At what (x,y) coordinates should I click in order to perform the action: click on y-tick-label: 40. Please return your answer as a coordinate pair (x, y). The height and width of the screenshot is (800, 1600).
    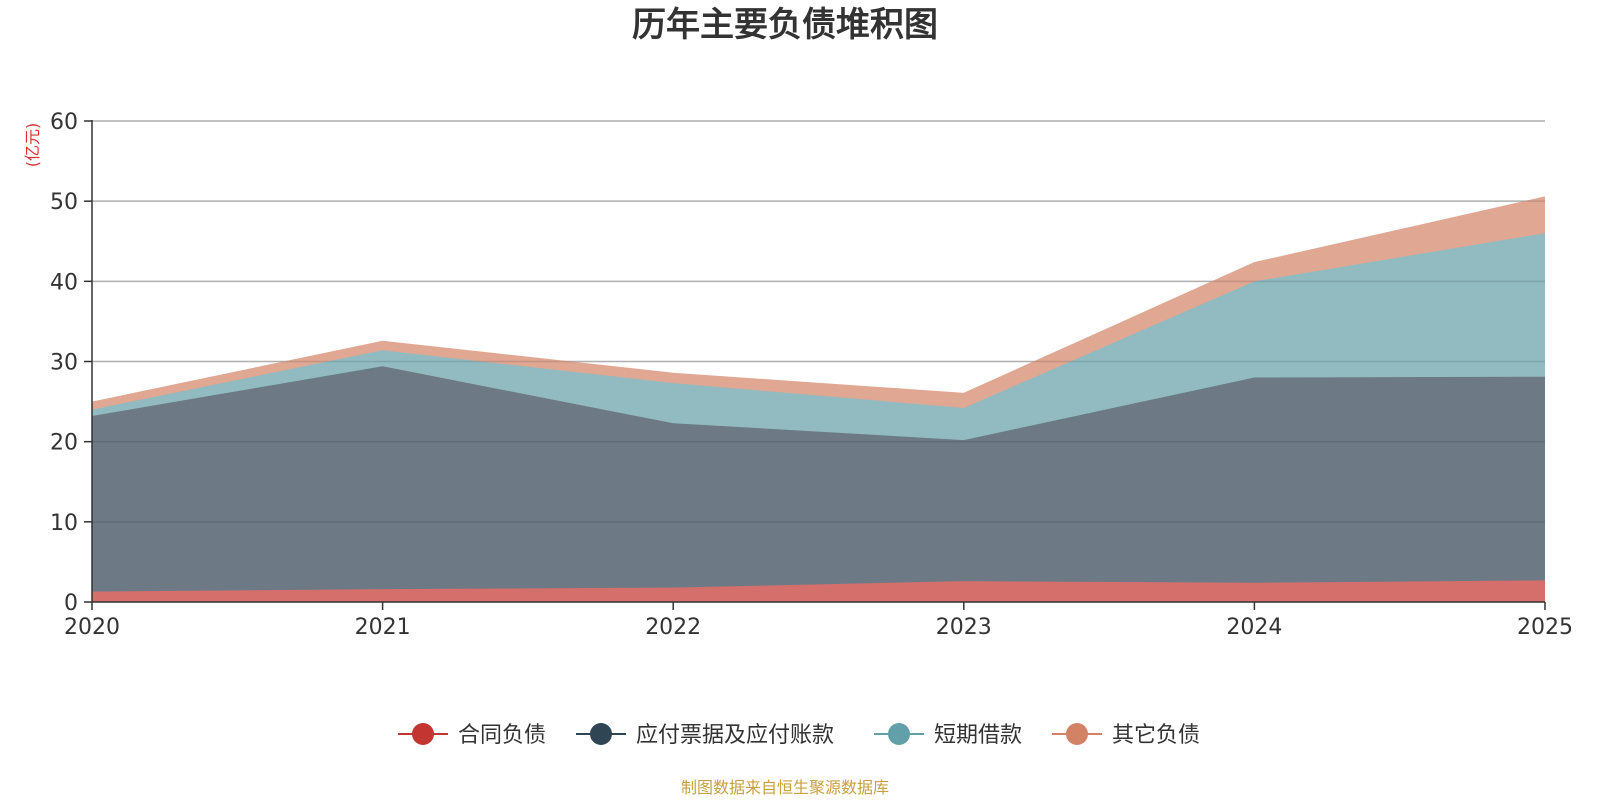
    Looking at the image, I should click on (64, 282).